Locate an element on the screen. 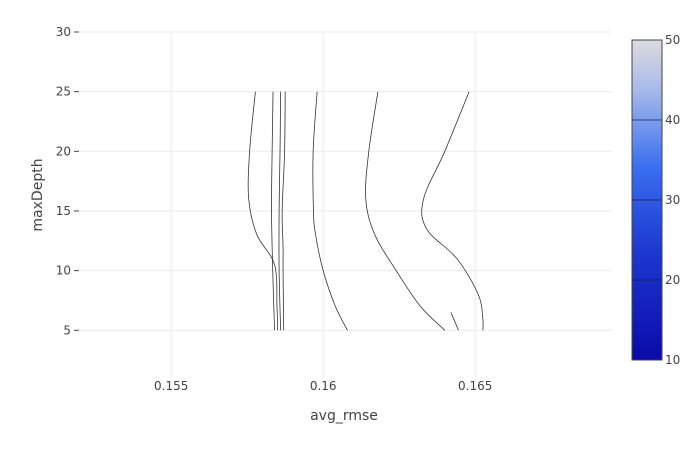 Image resolution: width=700 pixels, height=454 pixels. x-axis-title: avg_rmse is located at coordinates (344, 416).